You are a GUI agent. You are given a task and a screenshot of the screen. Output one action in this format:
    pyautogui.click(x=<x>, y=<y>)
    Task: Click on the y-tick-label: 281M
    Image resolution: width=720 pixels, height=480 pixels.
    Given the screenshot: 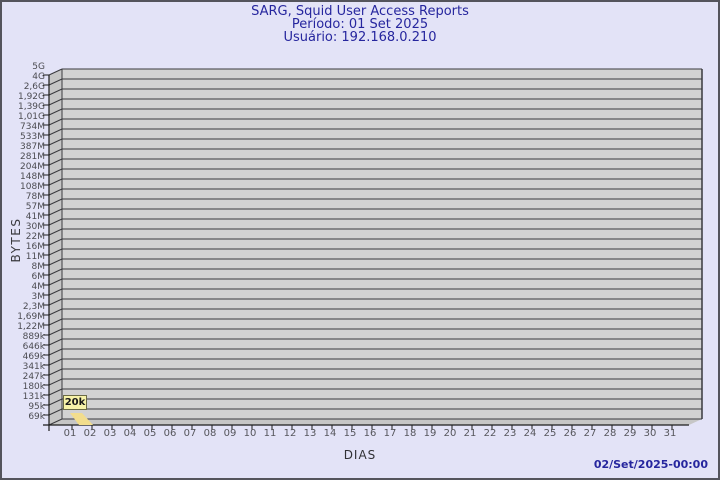 What is the action you would take?
    pyautogui.click(x=32, y=157)
    